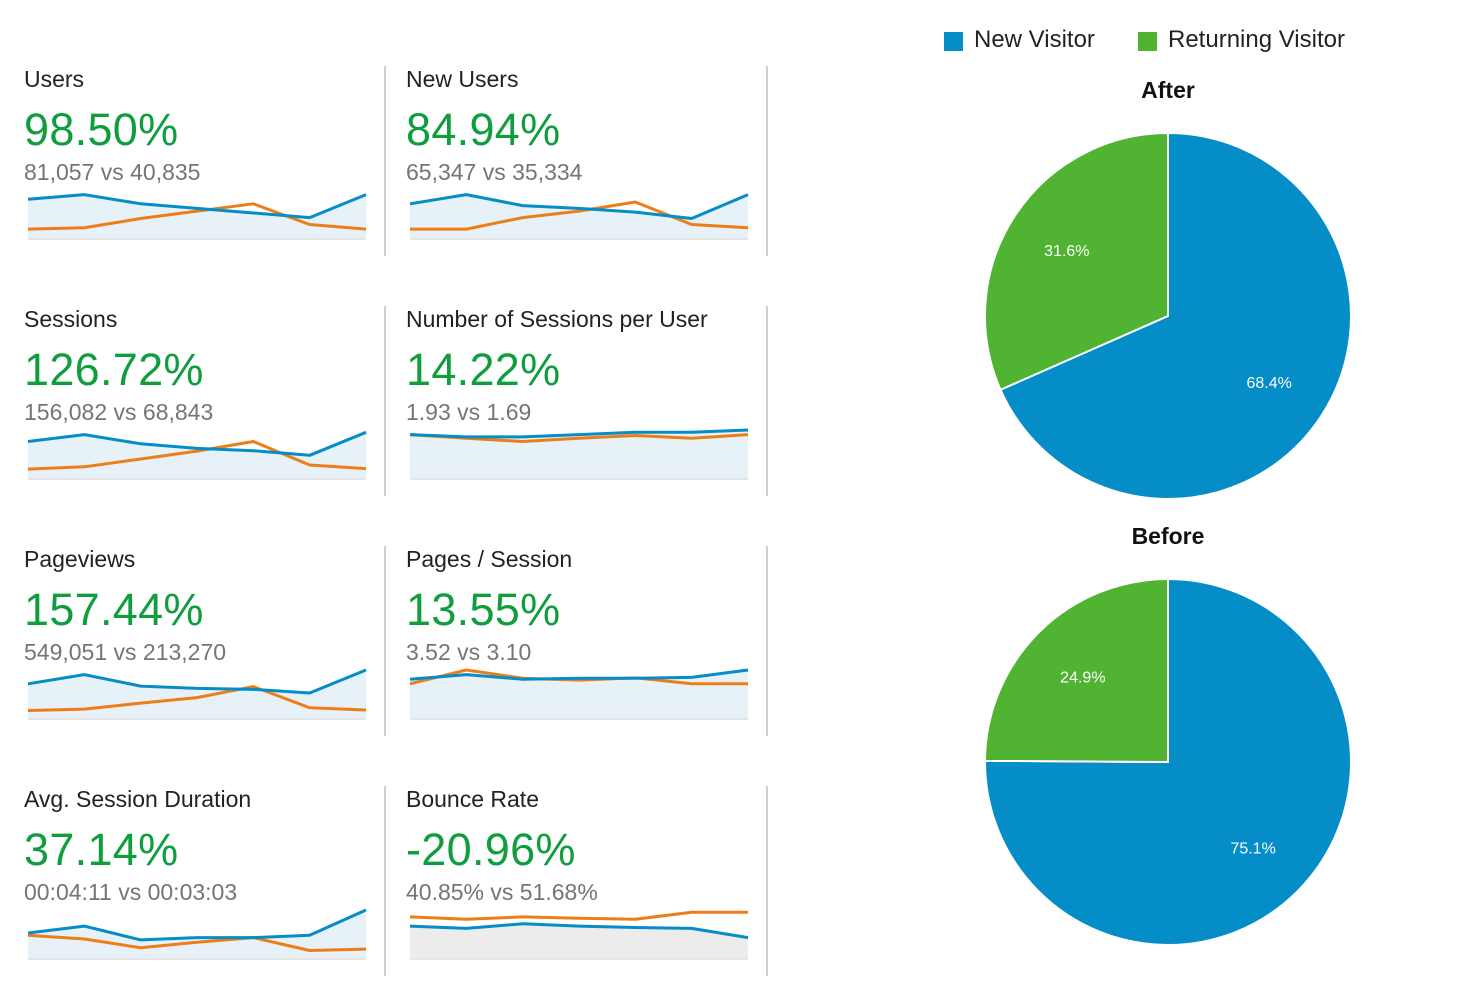 The height and width of the screenshot is (996, 1484). What do you see at coordinates (1256, 39) in the screenshot?
I see `legend-label: Returning Visitor` at bounding box center [1256, 39].